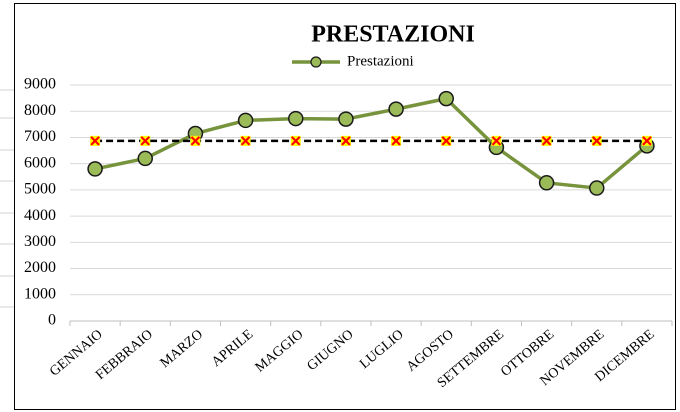  I want to click on y-tick-label: 1000, so click(40, 293).